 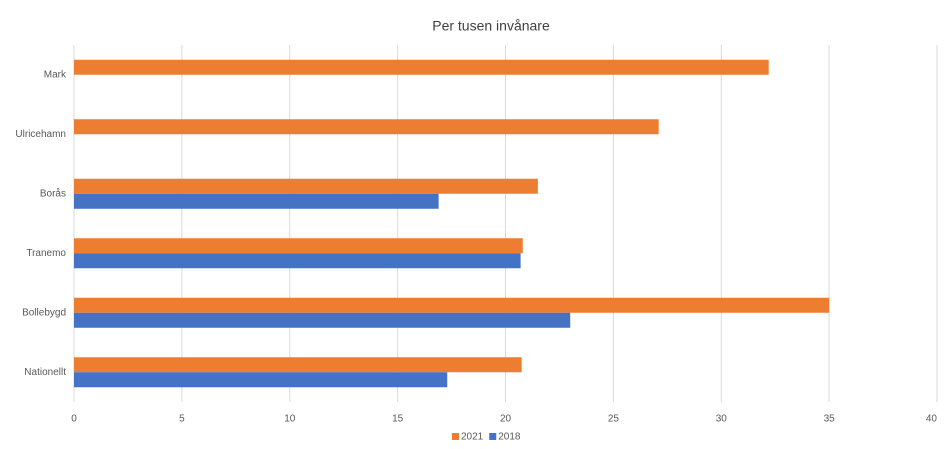 I want to click on x-tick-label: 10, so click(x=290, y=419).